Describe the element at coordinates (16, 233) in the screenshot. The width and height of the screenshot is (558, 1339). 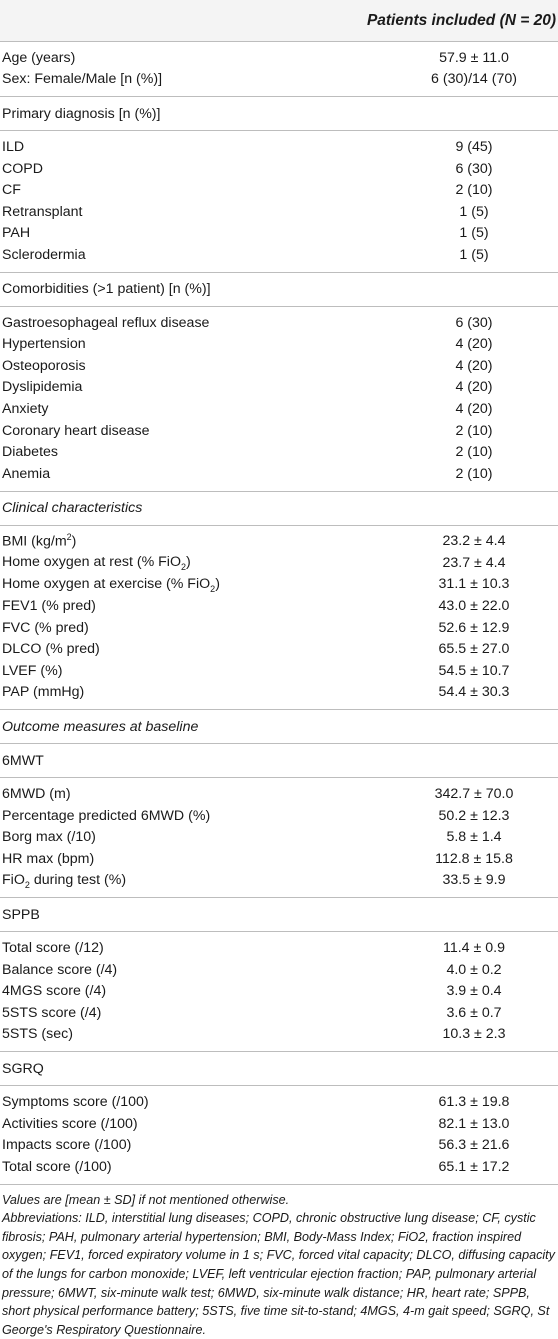
I see `row-label: PAH` at that location.